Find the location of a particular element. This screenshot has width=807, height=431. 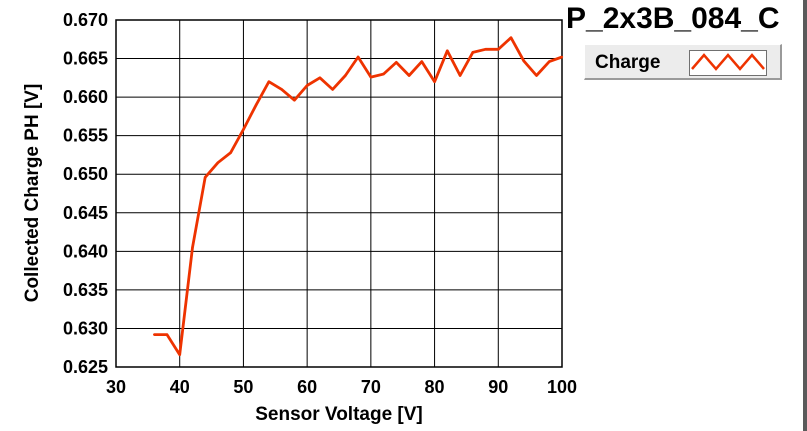

y-tick-label: 0.625 is located at coordinates (85, 367).